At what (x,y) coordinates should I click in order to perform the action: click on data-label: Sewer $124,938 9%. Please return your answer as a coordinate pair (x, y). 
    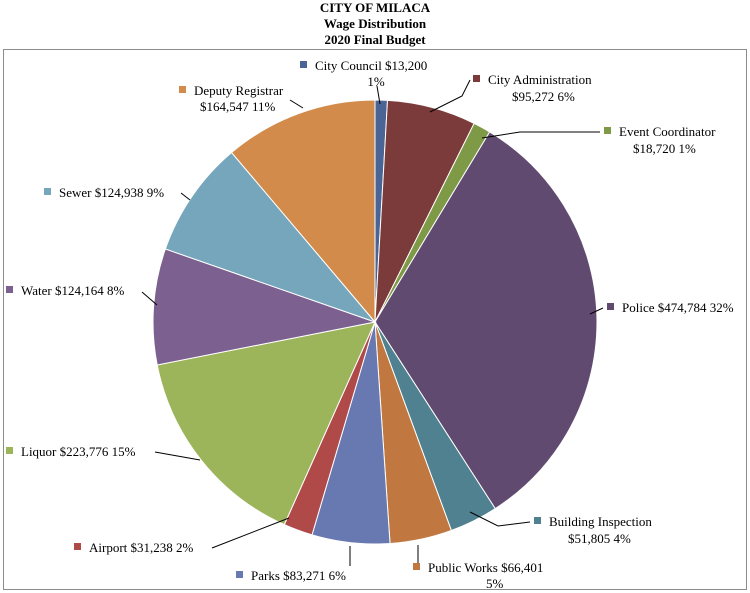
    Looking at the image, I should click on (111, 192).